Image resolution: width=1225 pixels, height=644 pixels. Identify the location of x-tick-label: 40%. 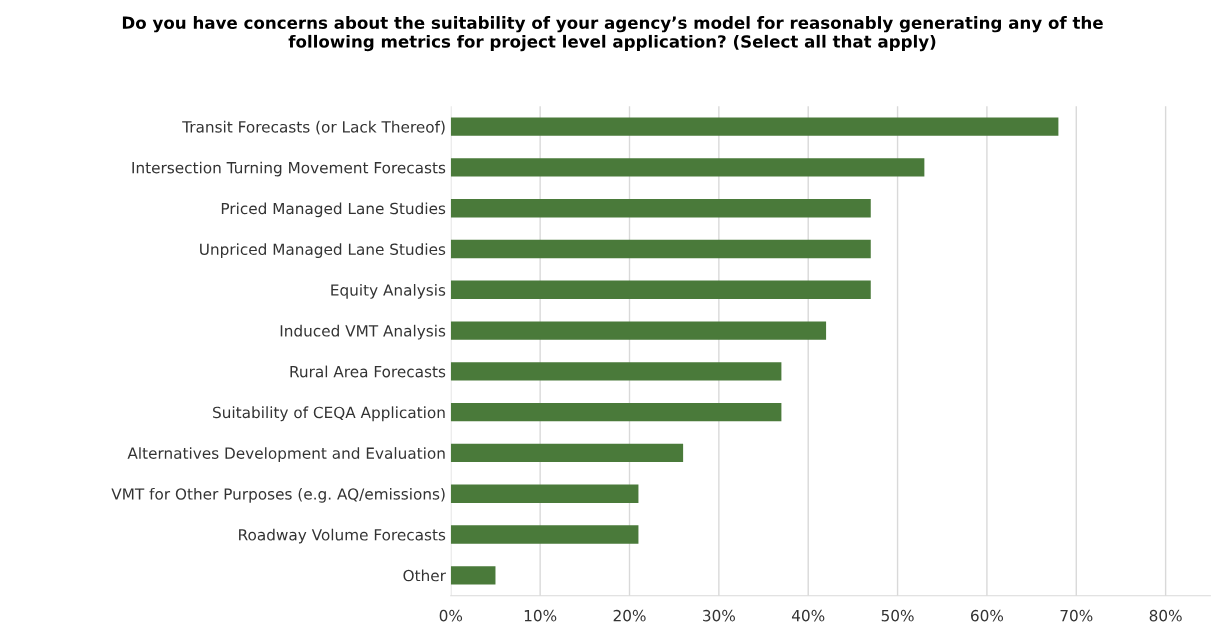
(808, 615).